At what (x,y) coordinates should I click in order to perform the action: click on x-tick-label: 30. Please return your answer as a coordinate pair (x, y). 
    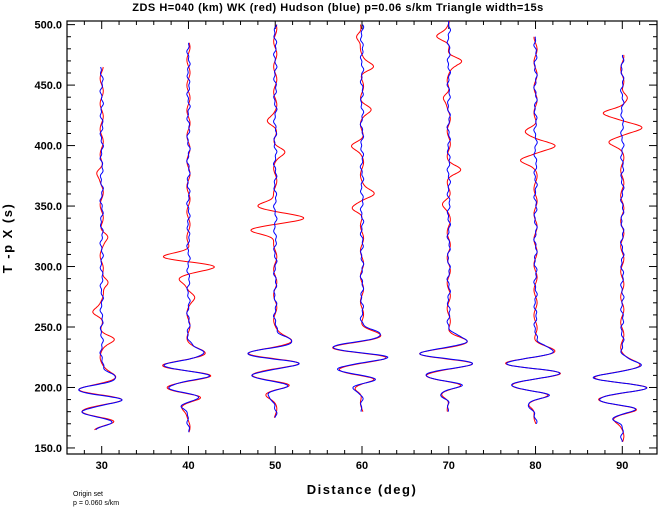
    Looking at the image, I should click on (102, 466).